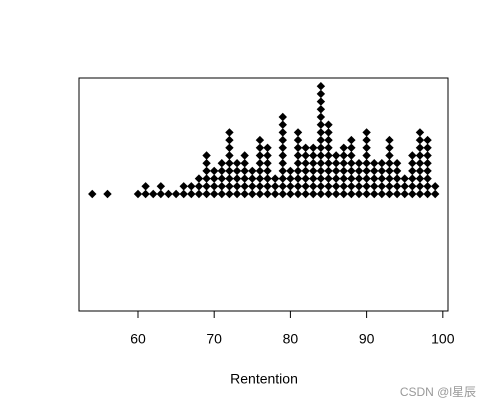 This screenshot has height=409, width=490. I want to click on x-tick-label: 70, so click(214, 339).